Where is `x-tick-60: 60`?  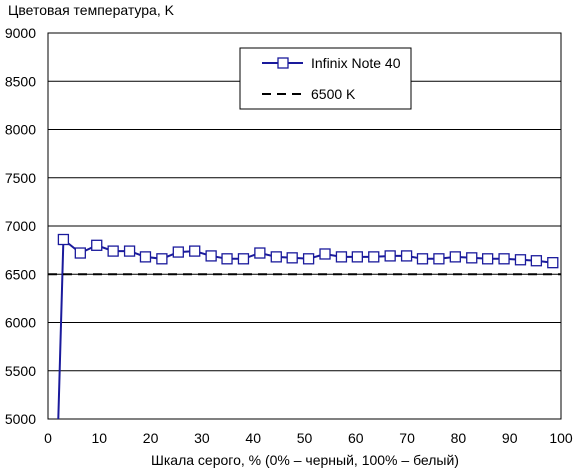
x-tick-60: 60 is located at coordinates (356, 438).